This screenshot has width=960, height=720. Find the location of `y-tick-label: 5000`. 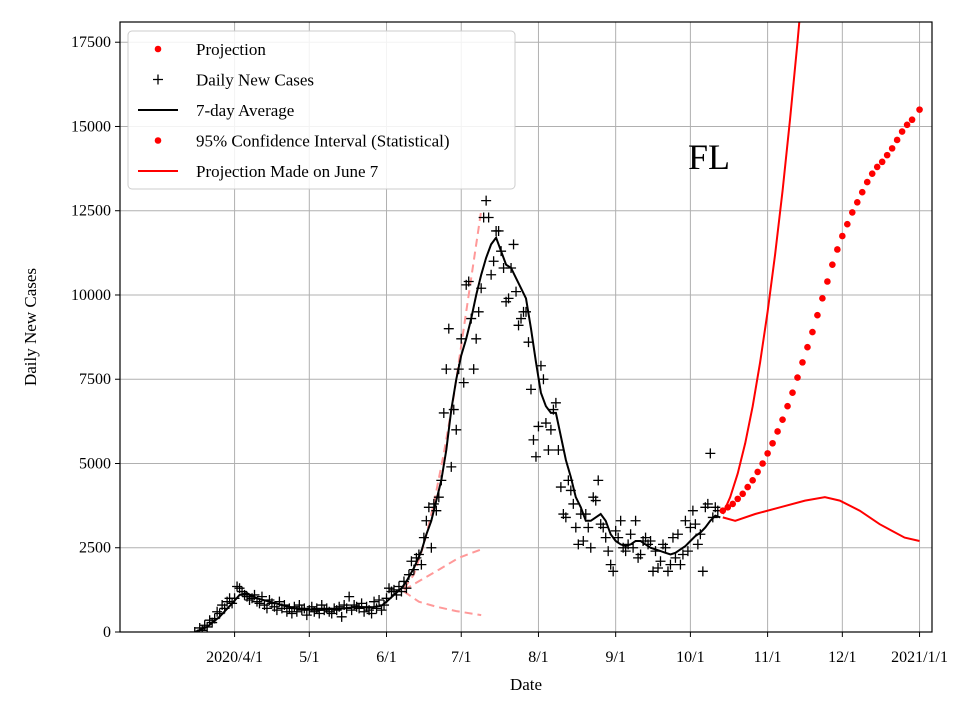

y-tick-label: 5000 is located at coordinates (95, 463).